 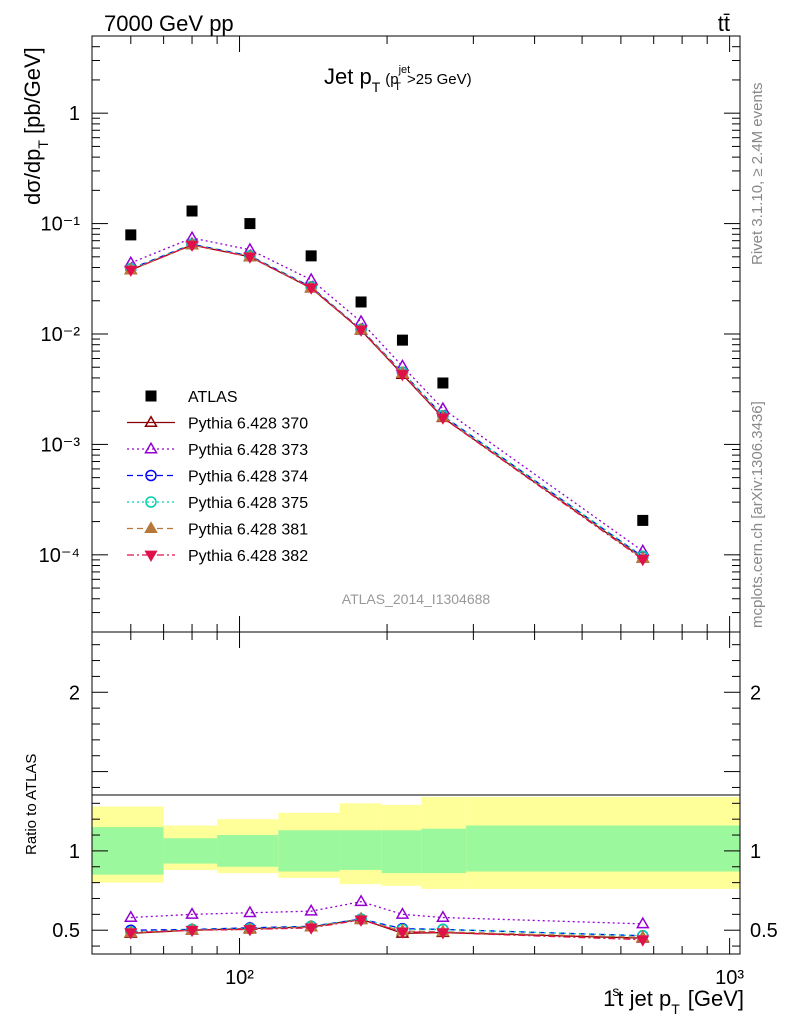 What do you see at coordinates (66, 931) in the screenshot?
I see `ratio-ytick-label: 0.5` at bounding box center [66, 931].